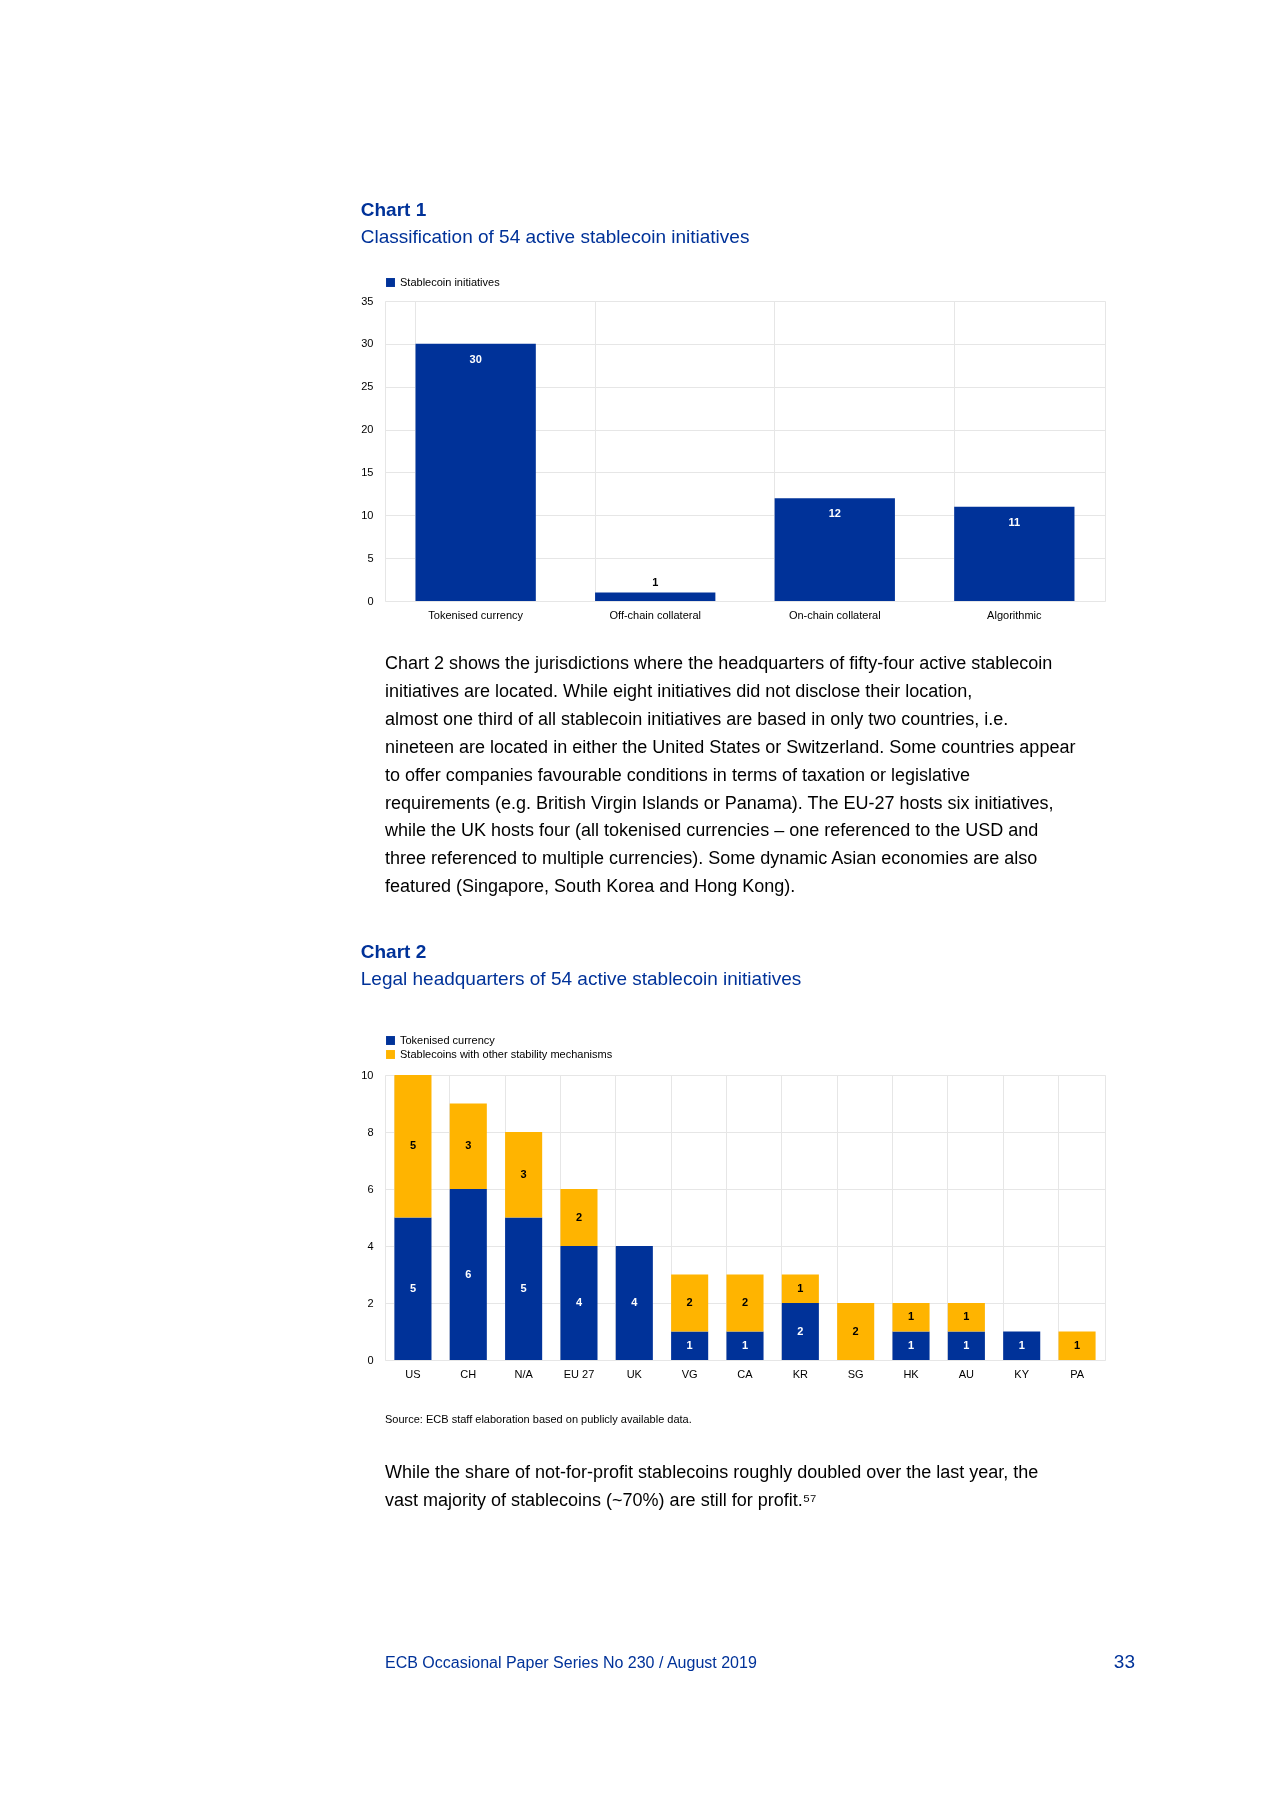 Image resolution: width=1280 pixels, height=1810 pixels. Describe the element at coordinates (506, 1053) in the screenshot. I see `legend-label: Stablecoins with other stability mechanisms` at that location.